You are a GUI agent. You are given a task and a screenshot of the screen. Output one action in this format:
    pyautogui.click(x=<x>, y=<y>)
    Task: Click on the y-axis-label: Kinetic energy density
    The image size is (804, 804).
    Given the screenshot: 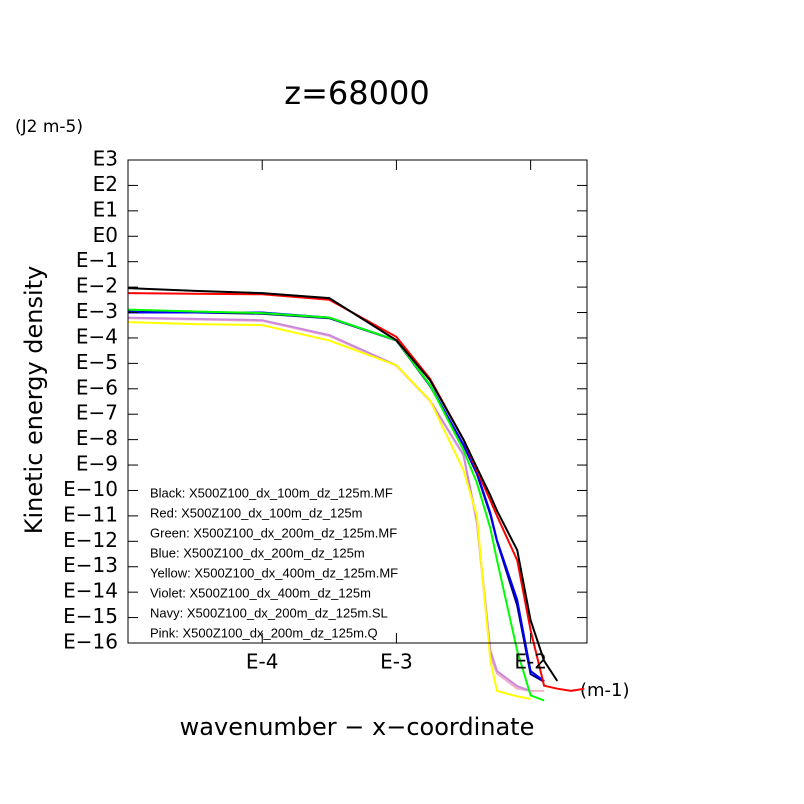 What is the action you would take?
    pyautogui.click(x=34, y=400)
    